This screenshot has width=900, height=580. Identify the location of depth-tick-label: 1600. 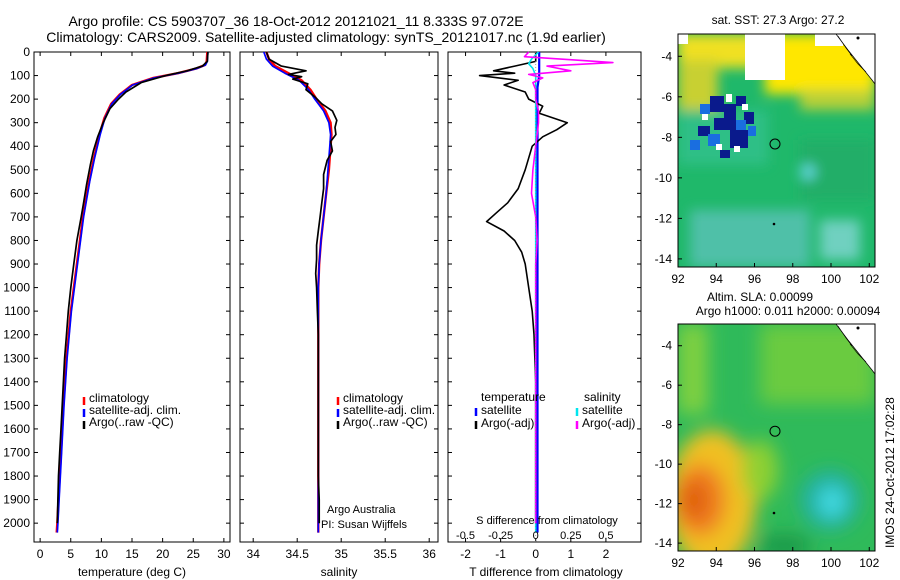
(16, 429).